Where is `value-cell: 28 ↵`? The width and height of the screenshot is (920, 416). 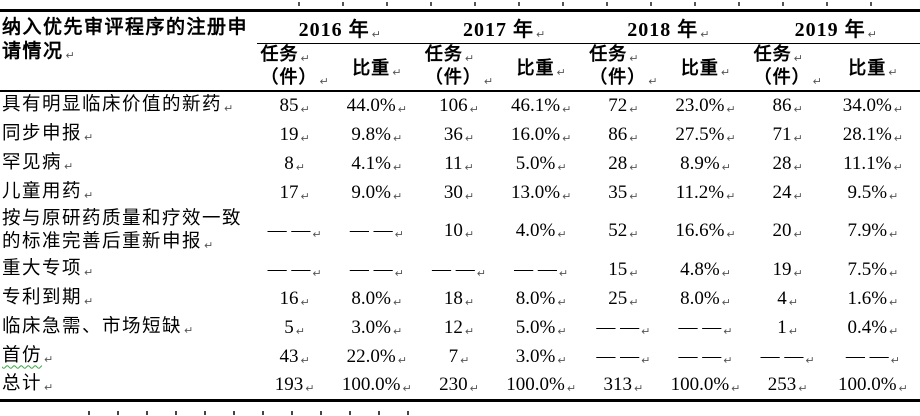 value-cell: 28 ↵ is located at coordinates (623, 163).